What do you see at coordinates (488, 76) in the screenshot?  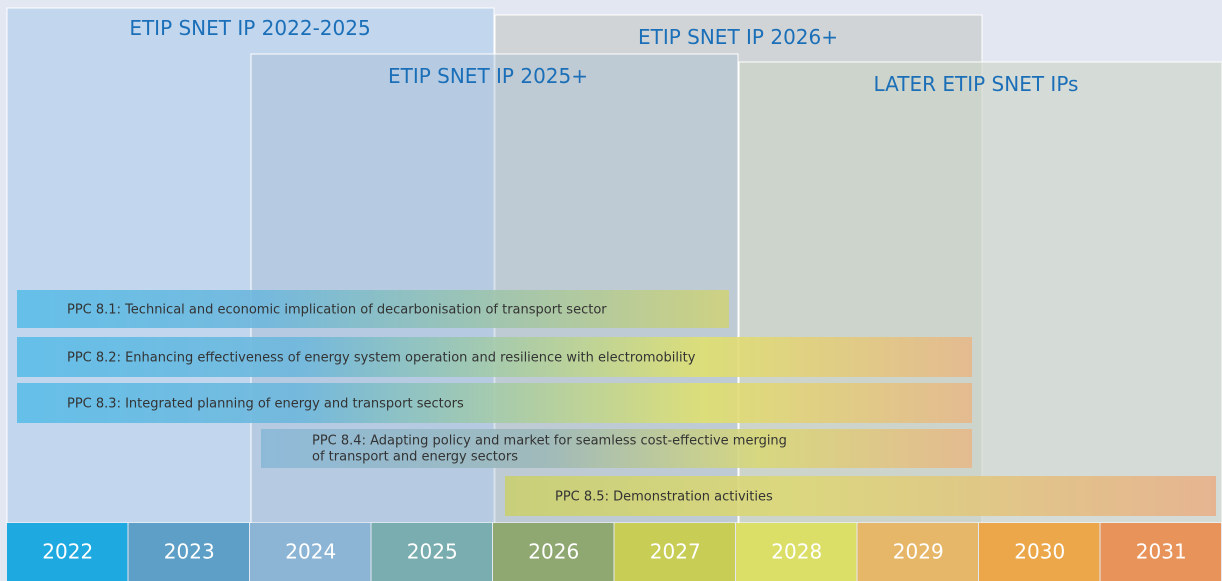 I see `programme-title: ETIP SNET IP 2025+` at bounding box center [488, 76].